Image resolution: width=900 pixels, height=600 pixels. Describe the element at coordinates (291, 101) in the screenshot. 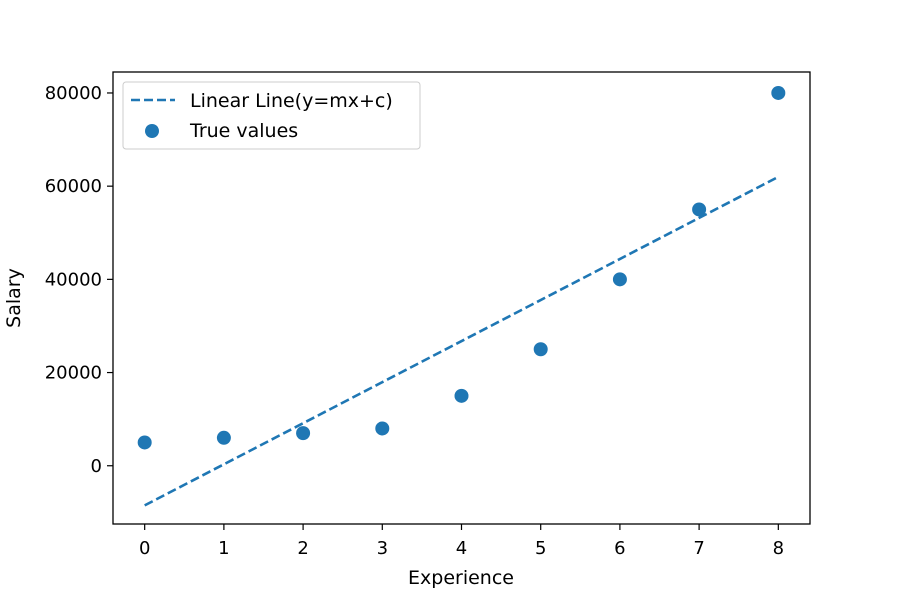

I see `legend-label-line: Linear Line(y=mx+c)` at that location.